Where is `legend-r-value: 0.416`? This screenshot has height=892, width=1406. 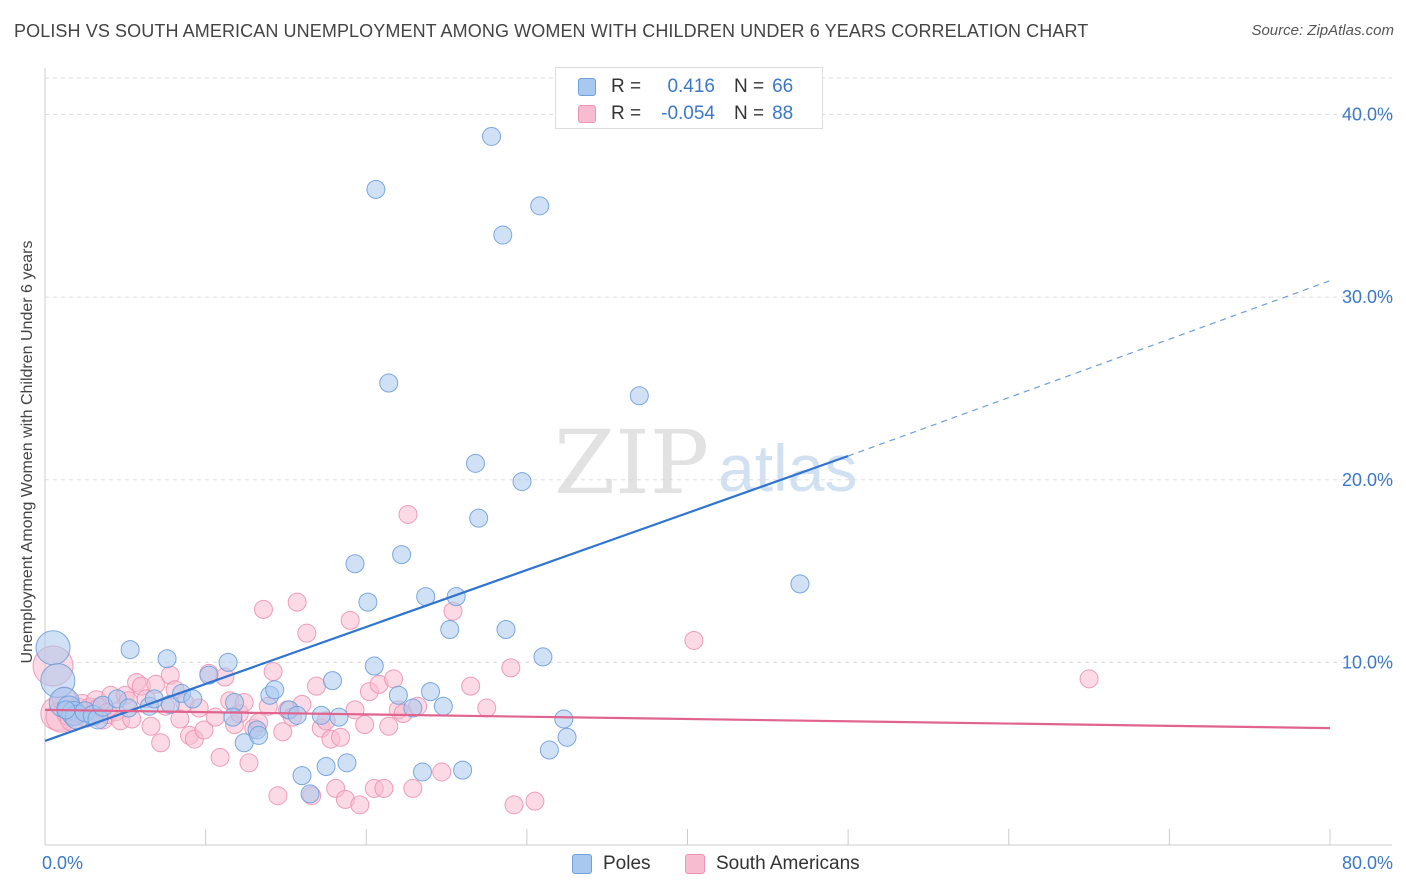 legend-r-value: 0.416 is located at coordinates (691, 86).